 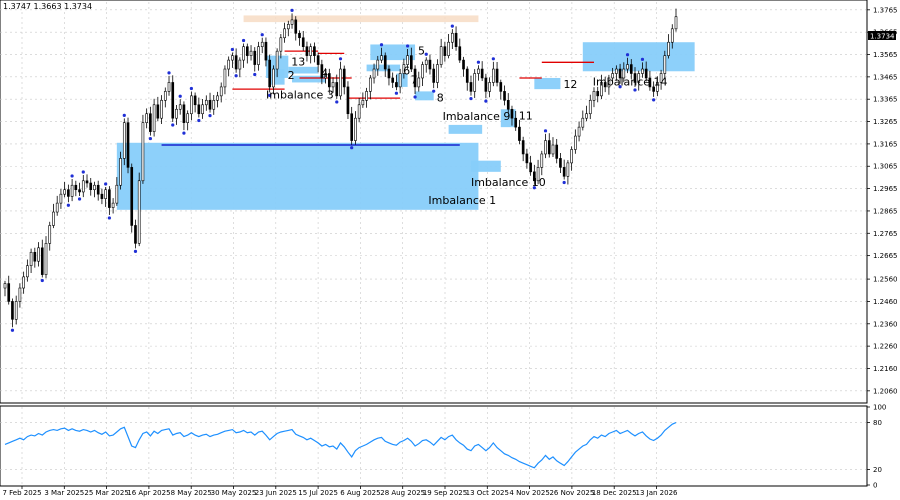 I want to click on price-tick-label: 1.3365, so click(x=885, y=100).